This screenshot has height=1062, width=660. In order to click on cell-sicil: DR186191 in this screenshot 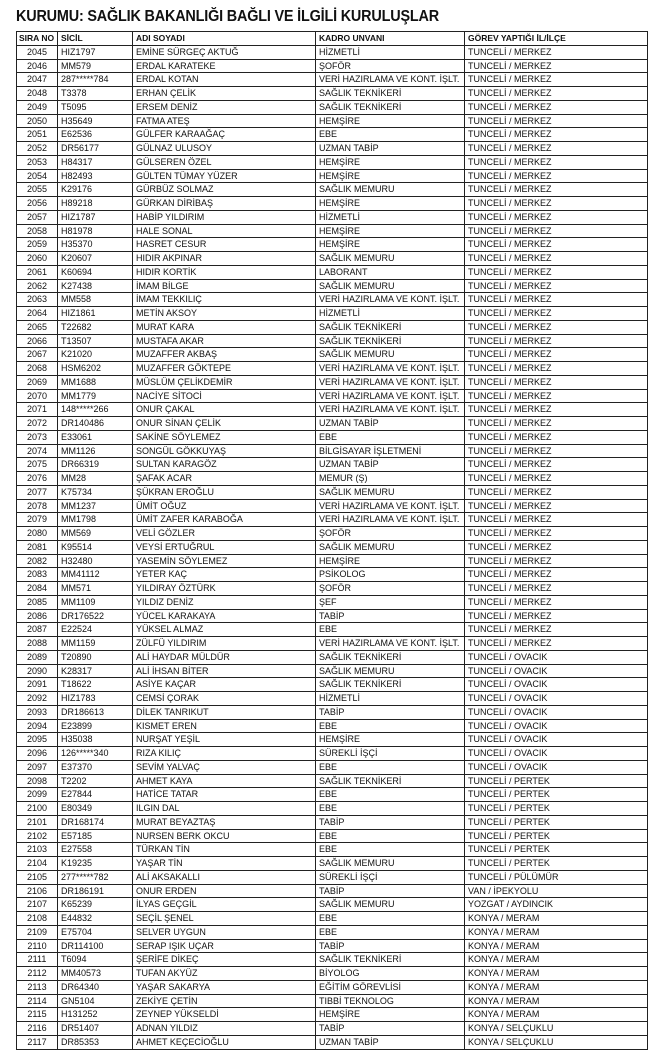, I will do `click(95, 891)`.